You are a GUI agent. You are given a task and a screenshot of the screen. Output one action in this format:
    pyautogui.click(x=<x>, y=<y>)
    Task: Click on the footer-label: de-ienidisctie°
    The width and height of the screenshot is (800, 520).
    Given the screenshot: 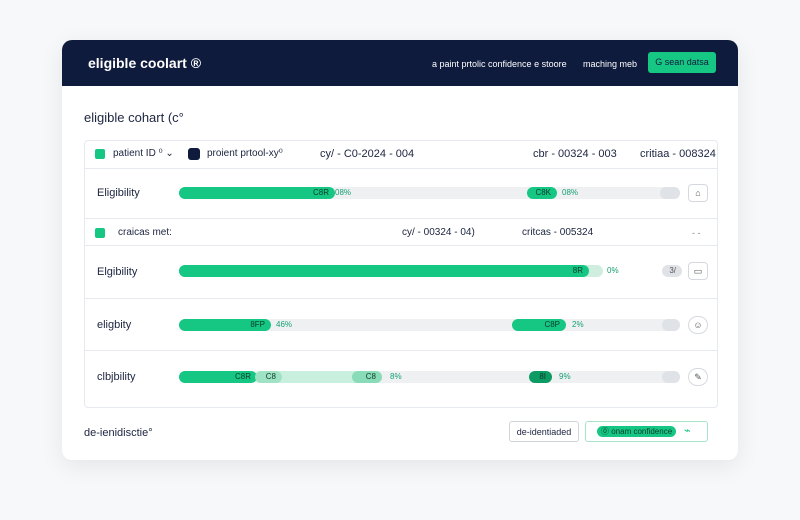 What is the action you would take?
    pyautogui.click(x=118, y=433)
    